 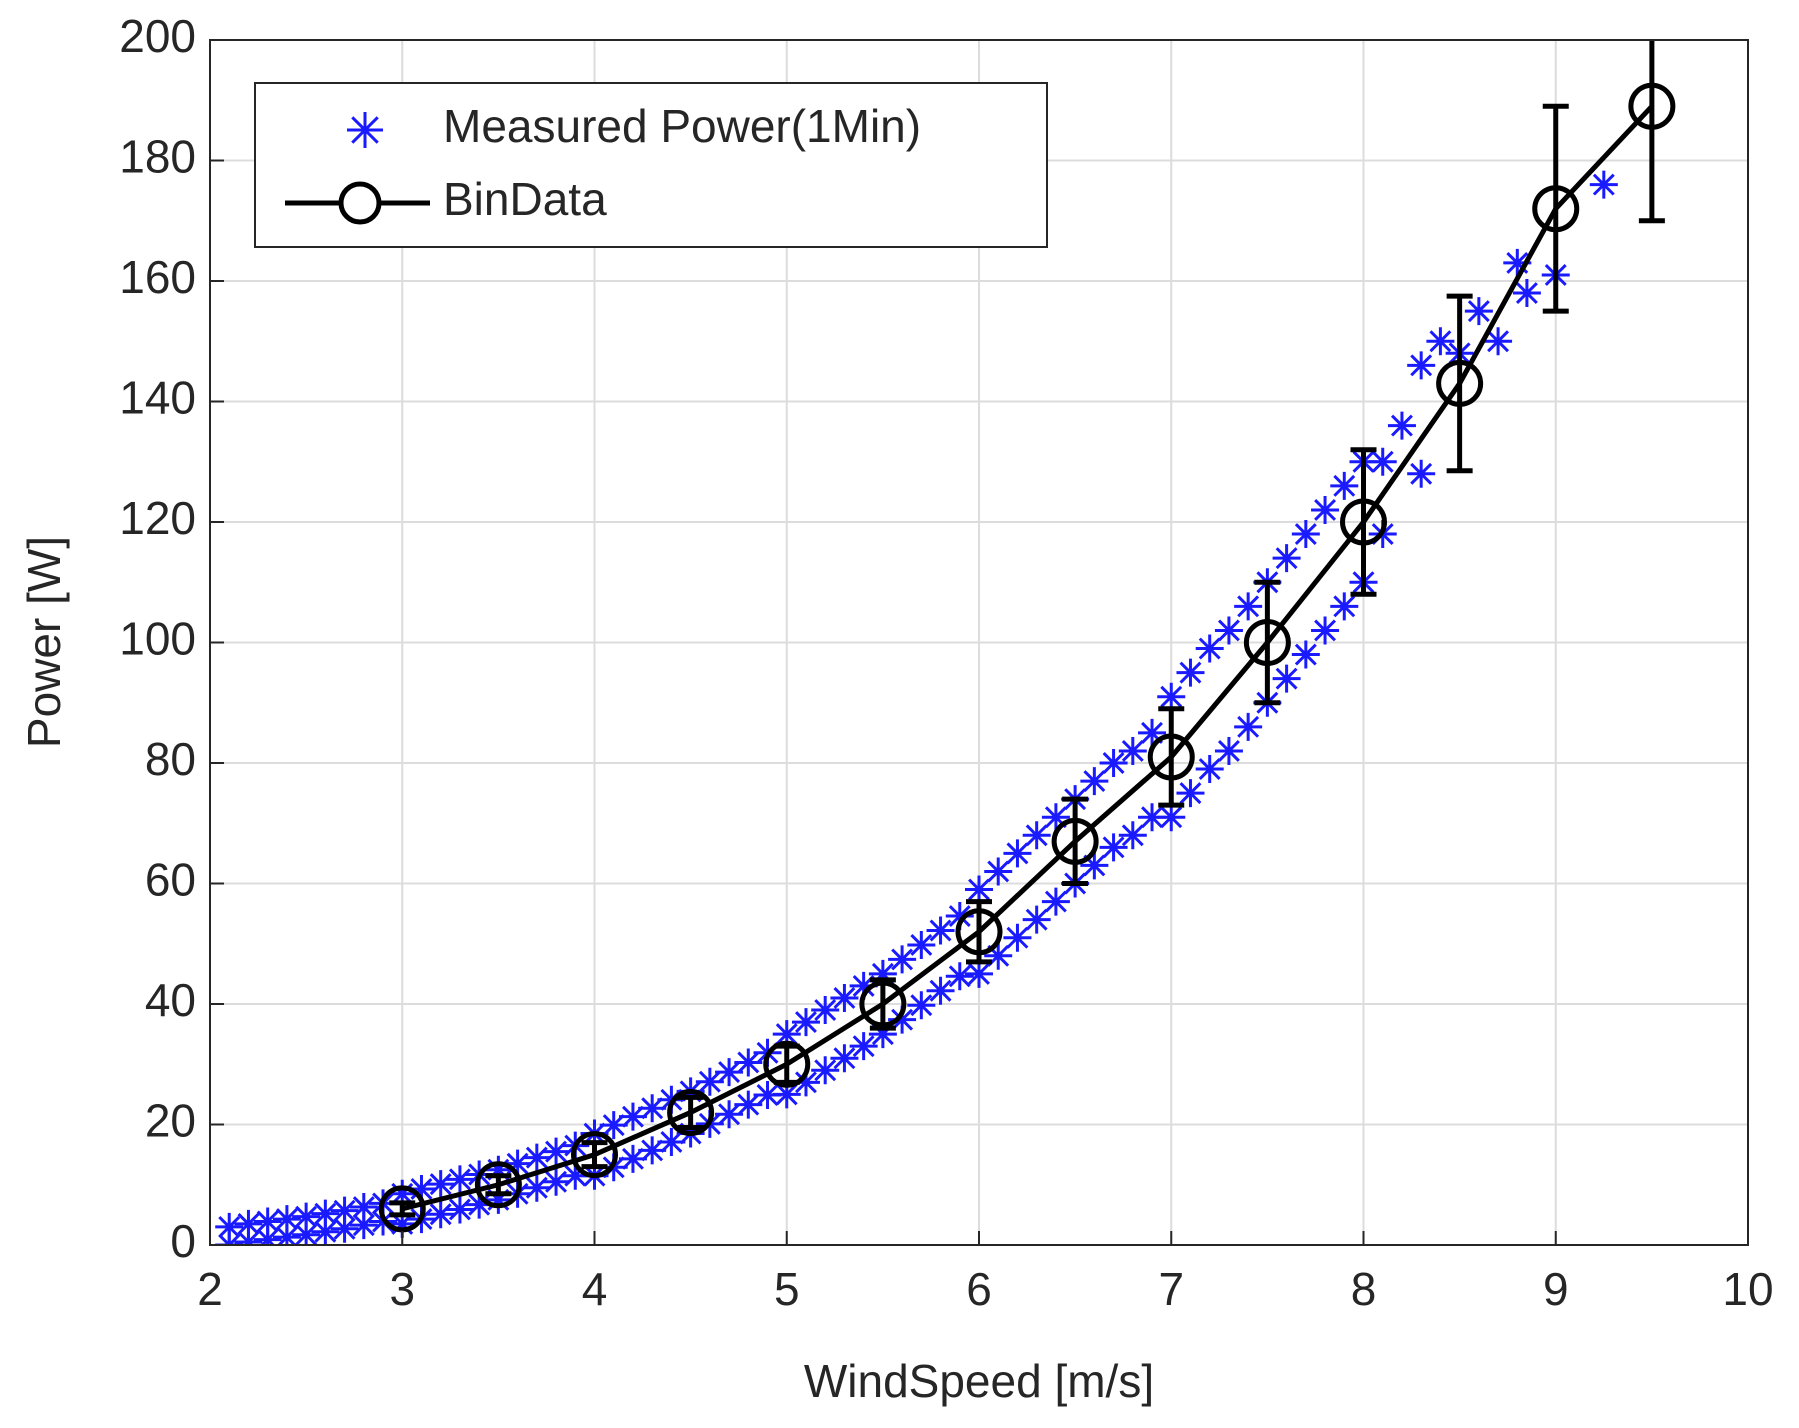 What do you see at coordinates (365, 130) in the screenshot?
I see `legend-symbol` at bounding box center [365, 130].